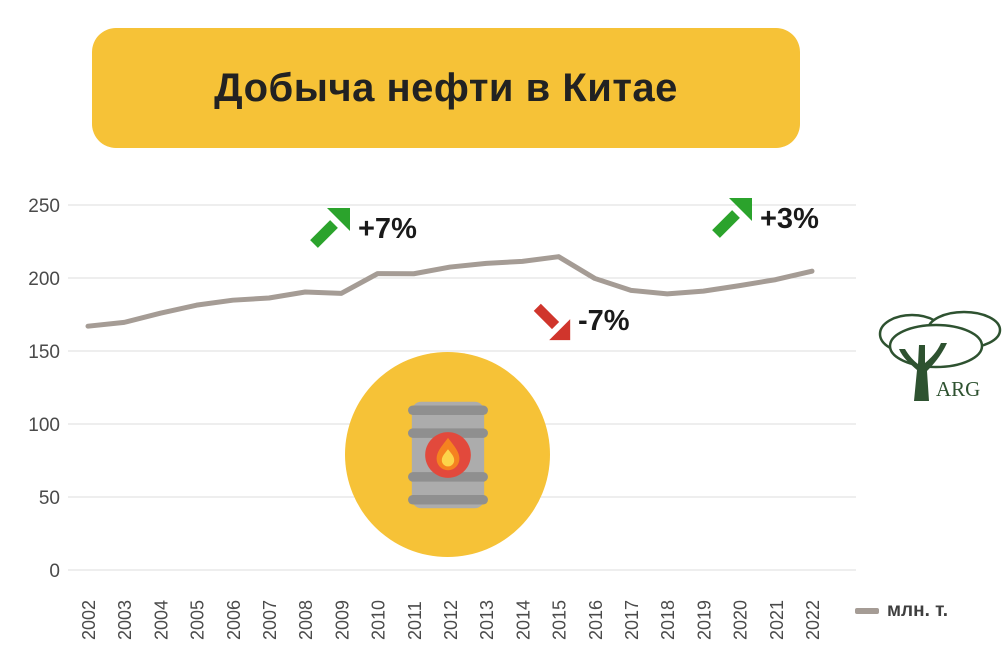  I want to click on arg-logo: ARG, so click(939, 355).